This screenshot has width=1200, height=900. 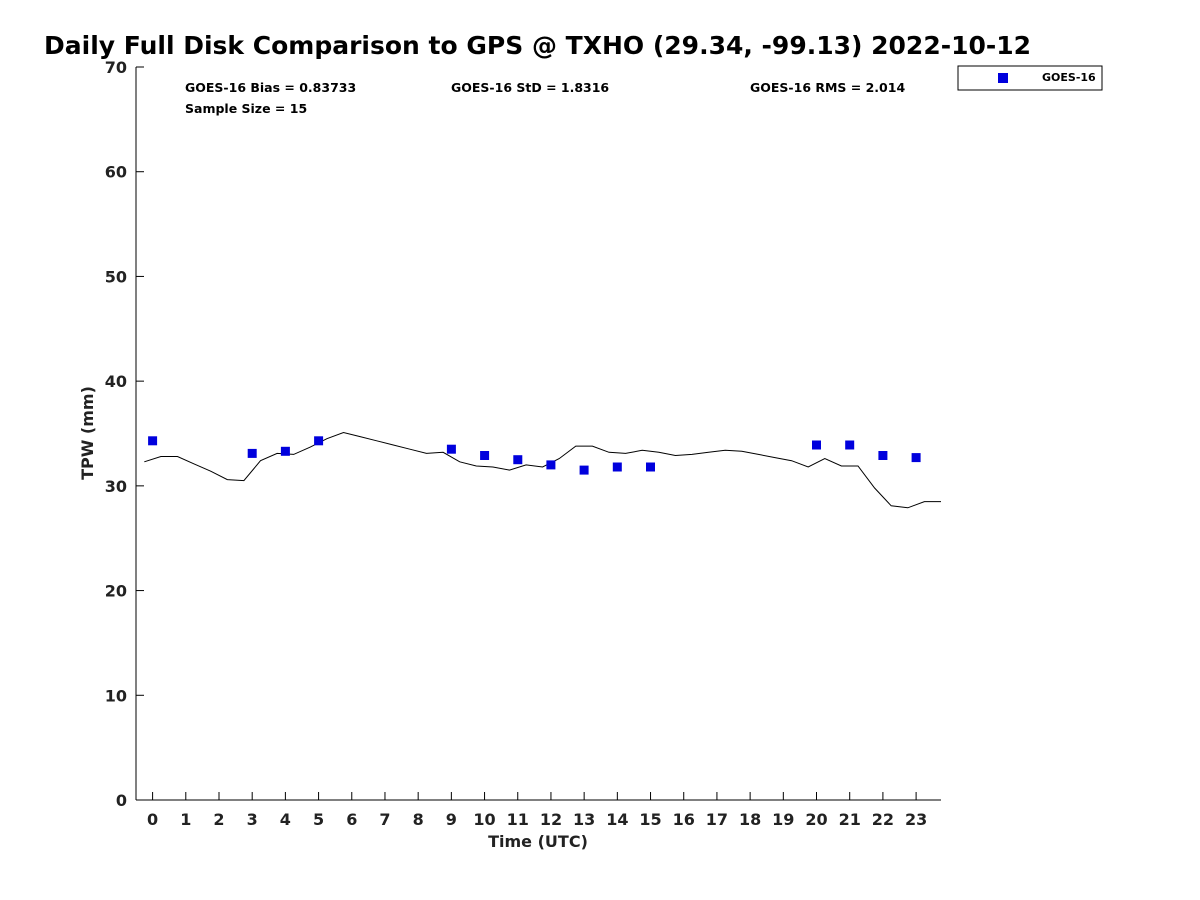 What do you see at coordinates (617, 819) in the screenshot?
I see `x-tick-label: 14` at bounding box center [617, 819].